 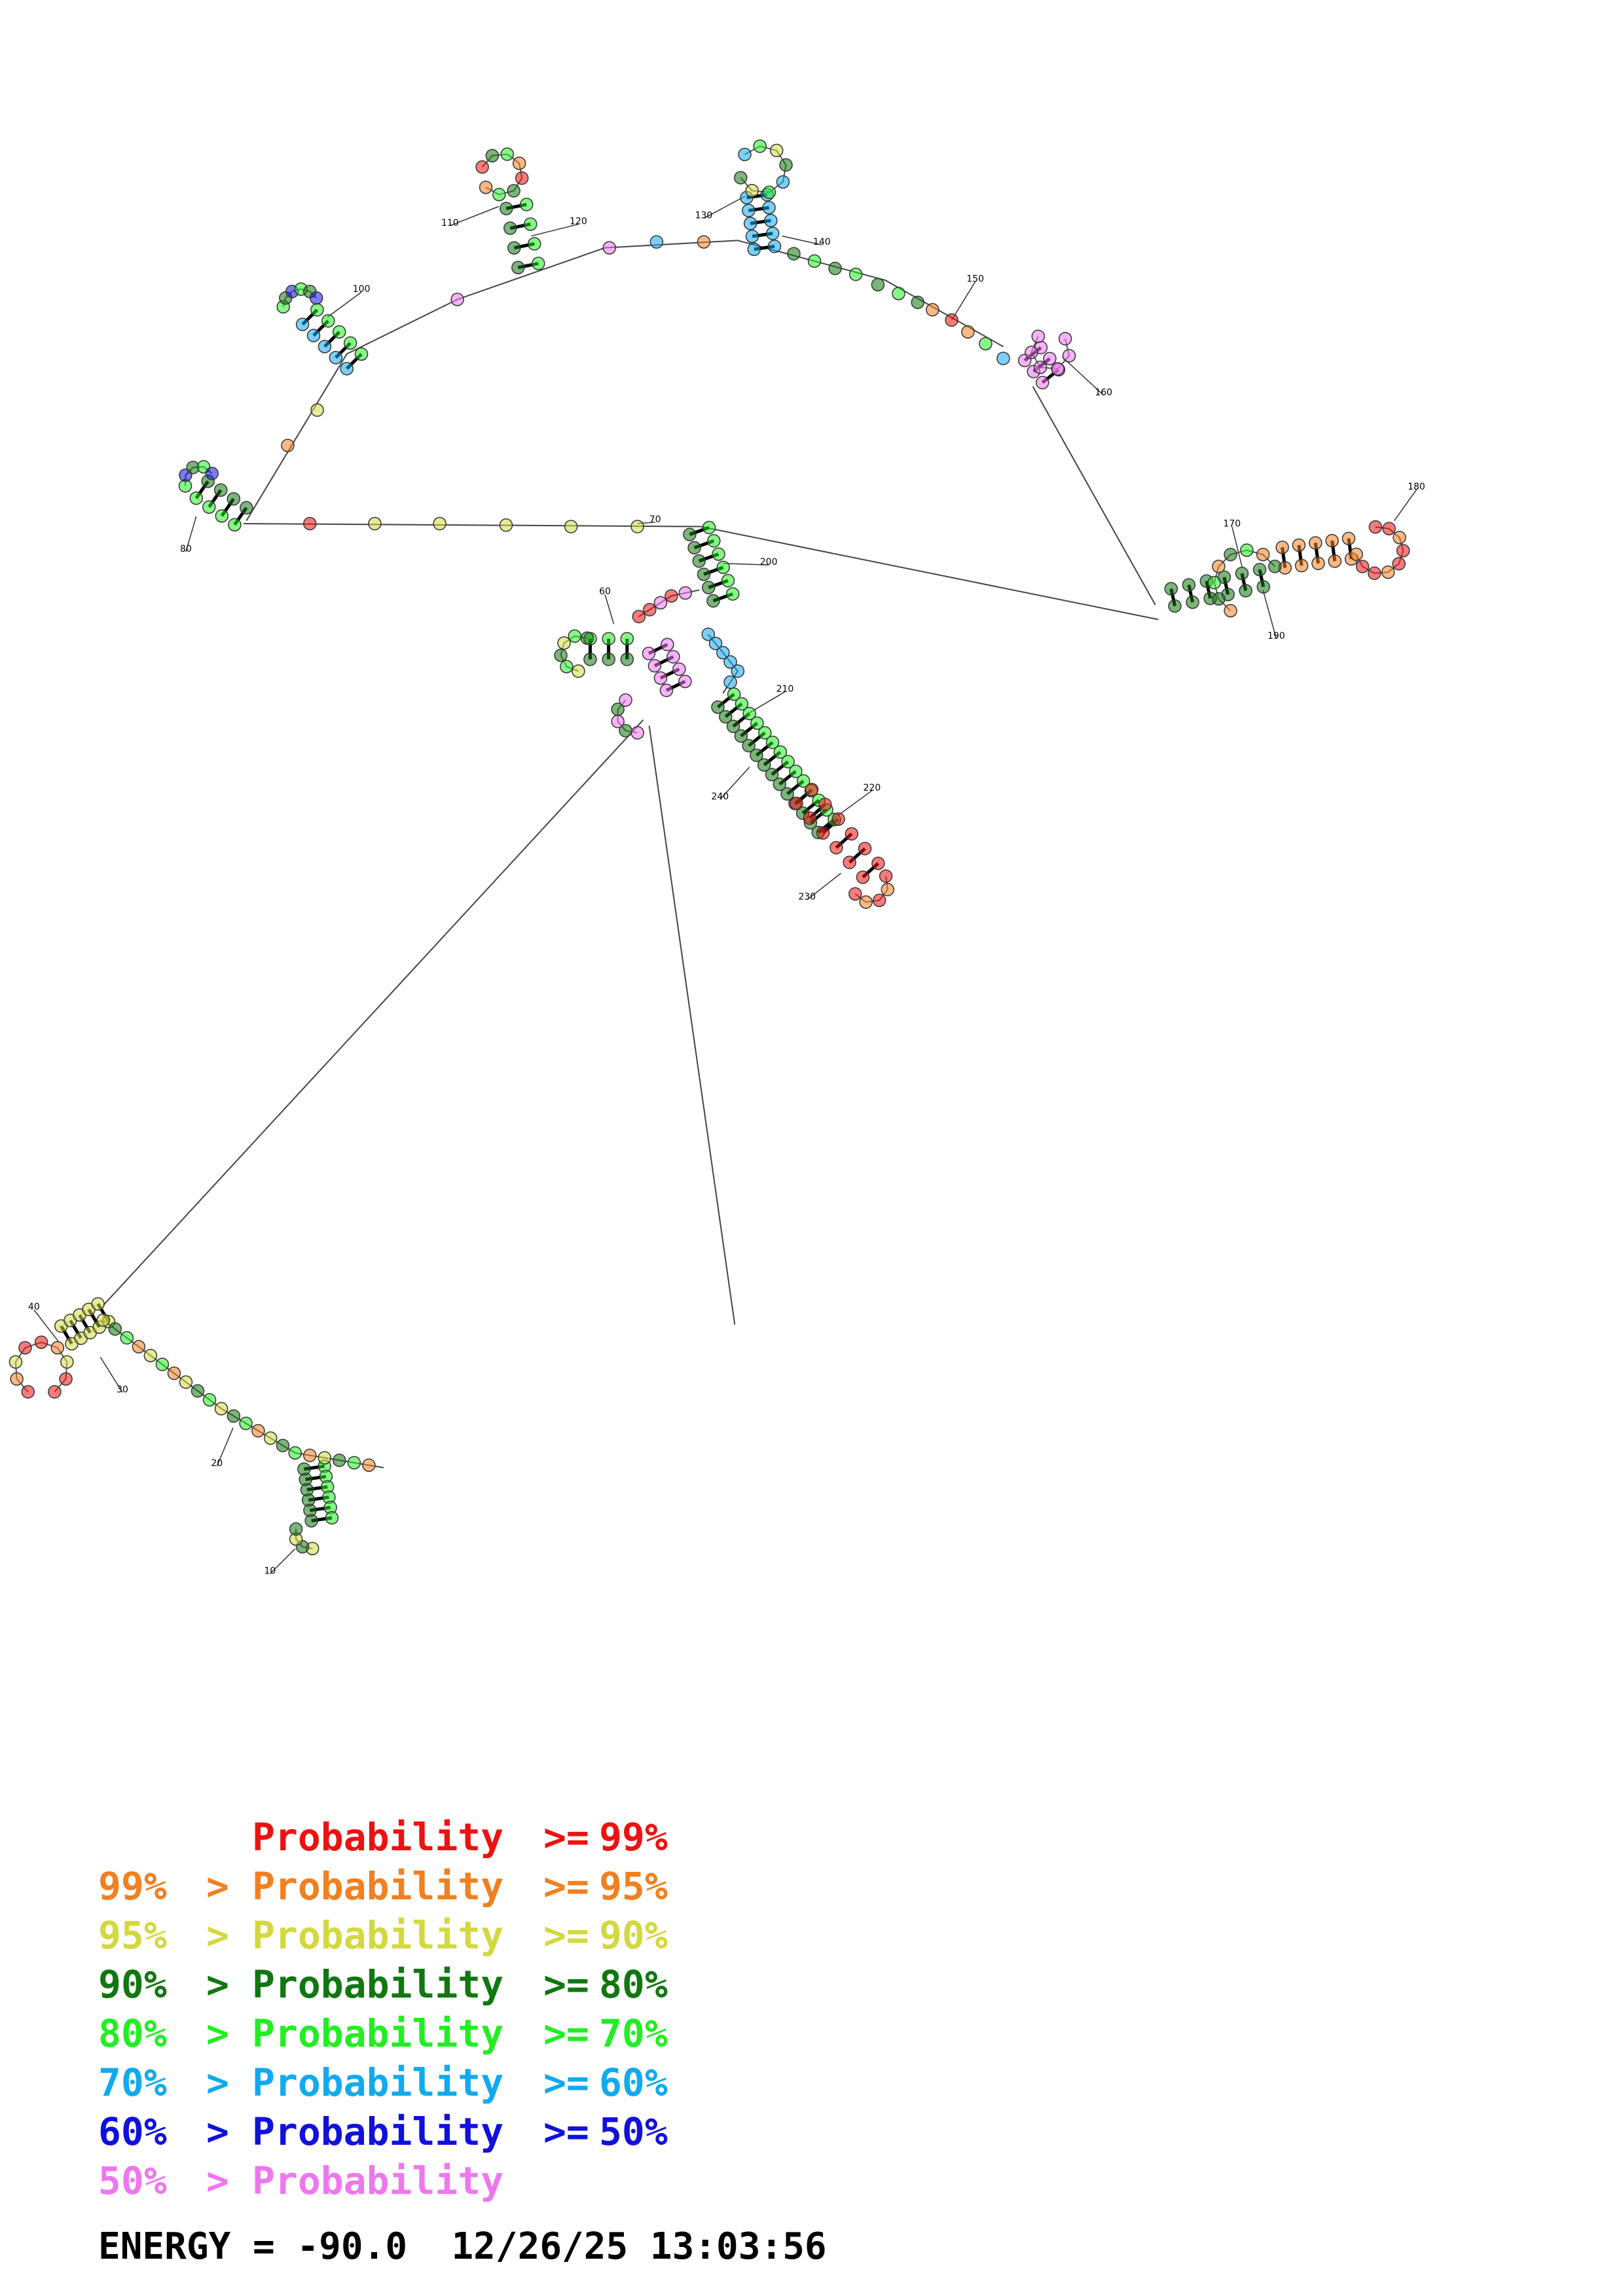 What do you see at coordinates (571, 2181) in the screenshot?
I see `legend-cmp` at bounding box center [571, 2181].